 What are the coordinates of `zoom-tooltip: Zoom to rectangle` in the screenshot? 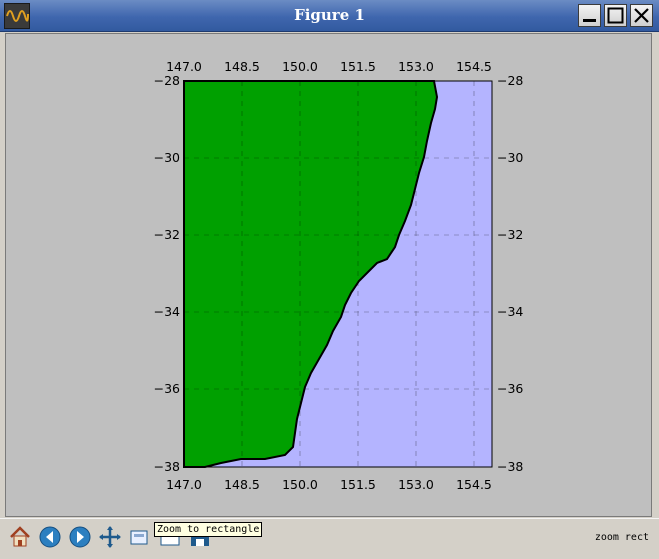 It's located at (208, 529).